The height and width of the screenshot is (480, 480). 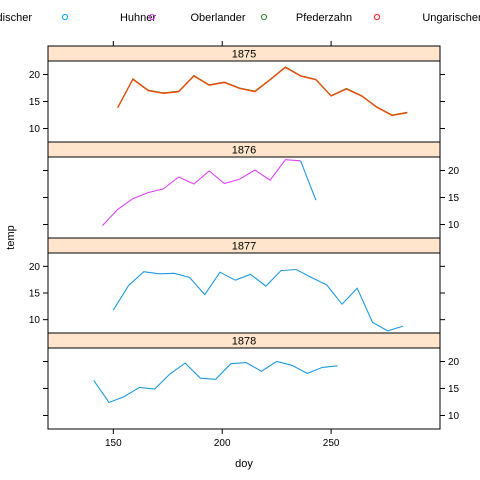 What do you see at coordinates (11, 237) in the screenshot?
I see `y-axis-title: temp` at bounding box center [11, 237].